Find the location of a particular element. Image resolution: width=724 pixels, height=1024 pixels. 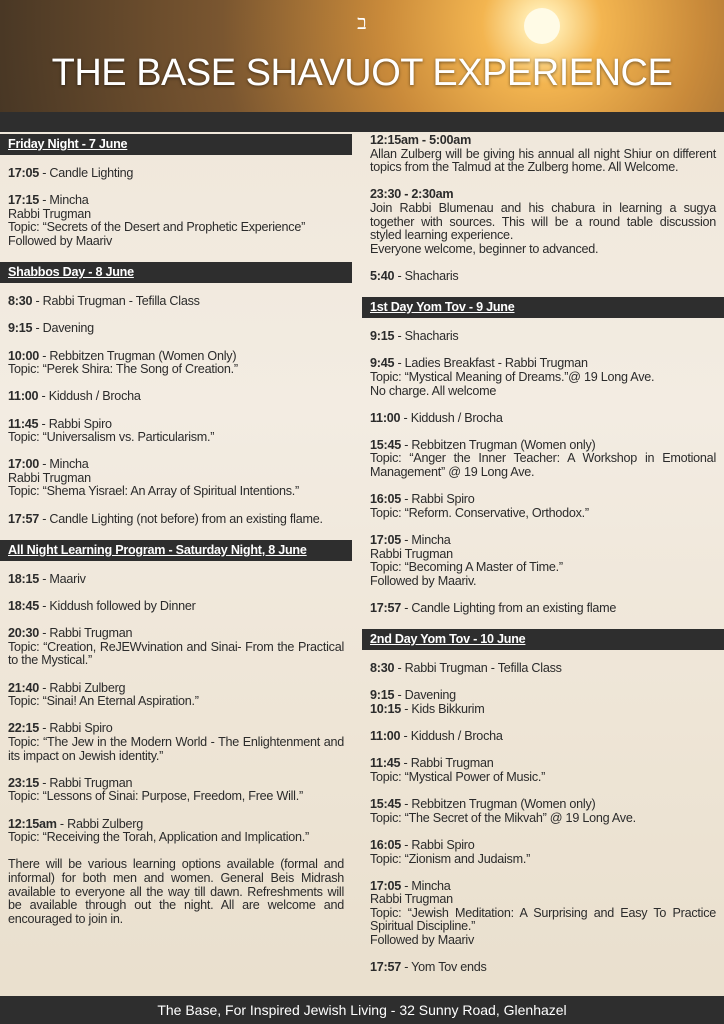

sun is located at coordinates (542, 26).